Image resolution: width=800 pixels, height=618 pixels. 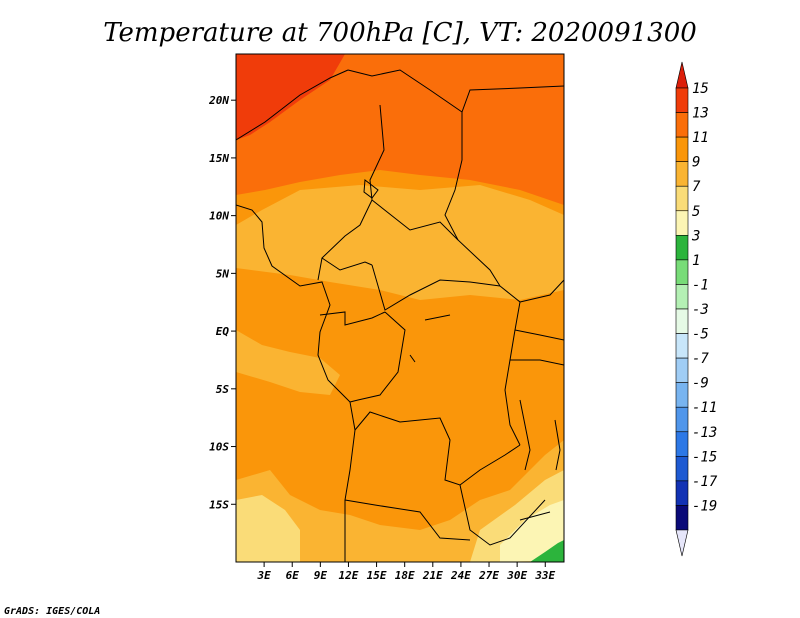 I want to click on colorbar-label: 9, so click(x=696, y=163).